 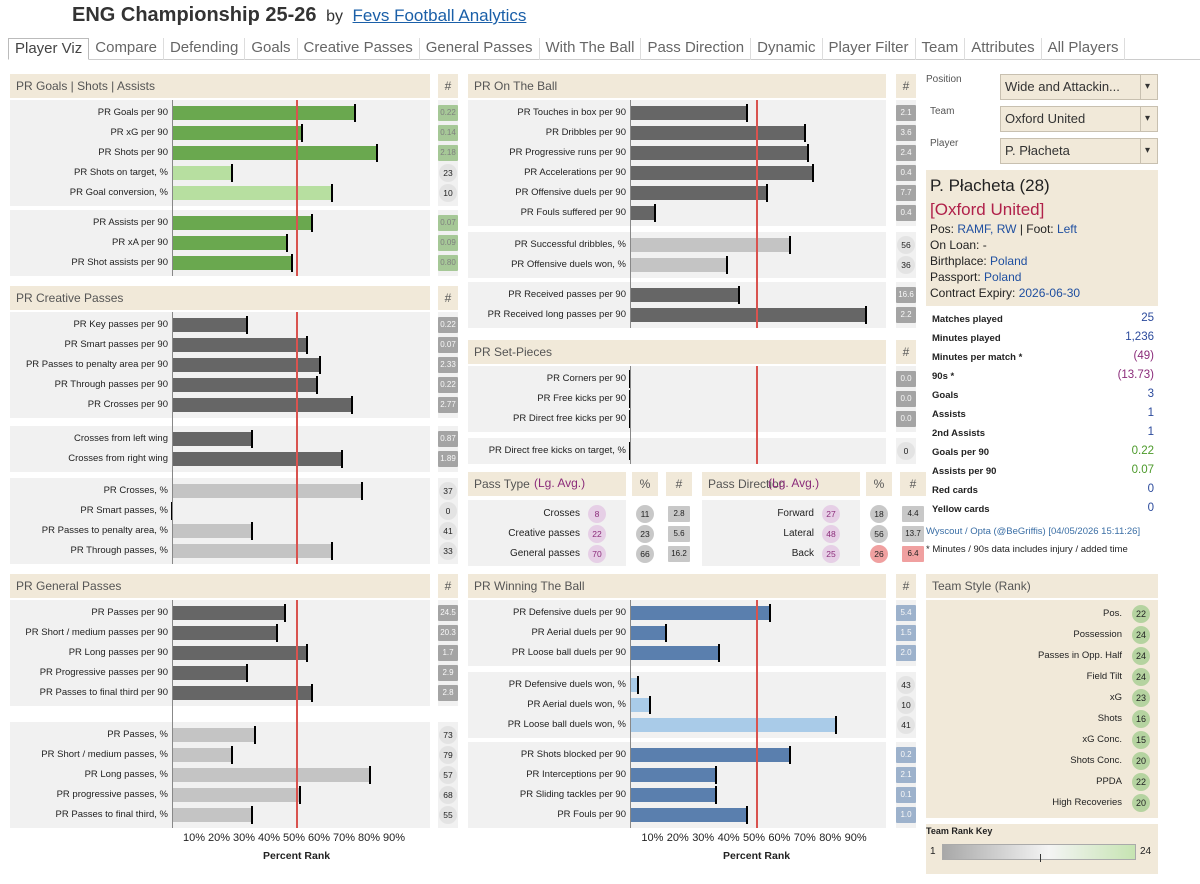 What do you see at coordinates (696, 49) in the screenshot?
I see `tab-pass-direction: Pass Direction` at bounding box center [696, 49].